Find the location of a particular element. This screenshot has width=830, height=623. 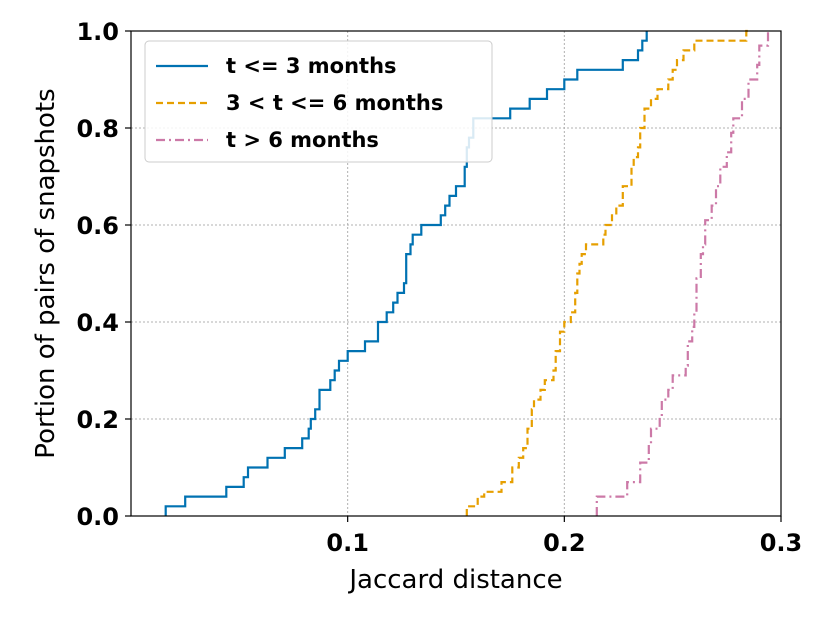

y-axis-title: Portion of pairs of snapshots is located at coordinates (46, 273).